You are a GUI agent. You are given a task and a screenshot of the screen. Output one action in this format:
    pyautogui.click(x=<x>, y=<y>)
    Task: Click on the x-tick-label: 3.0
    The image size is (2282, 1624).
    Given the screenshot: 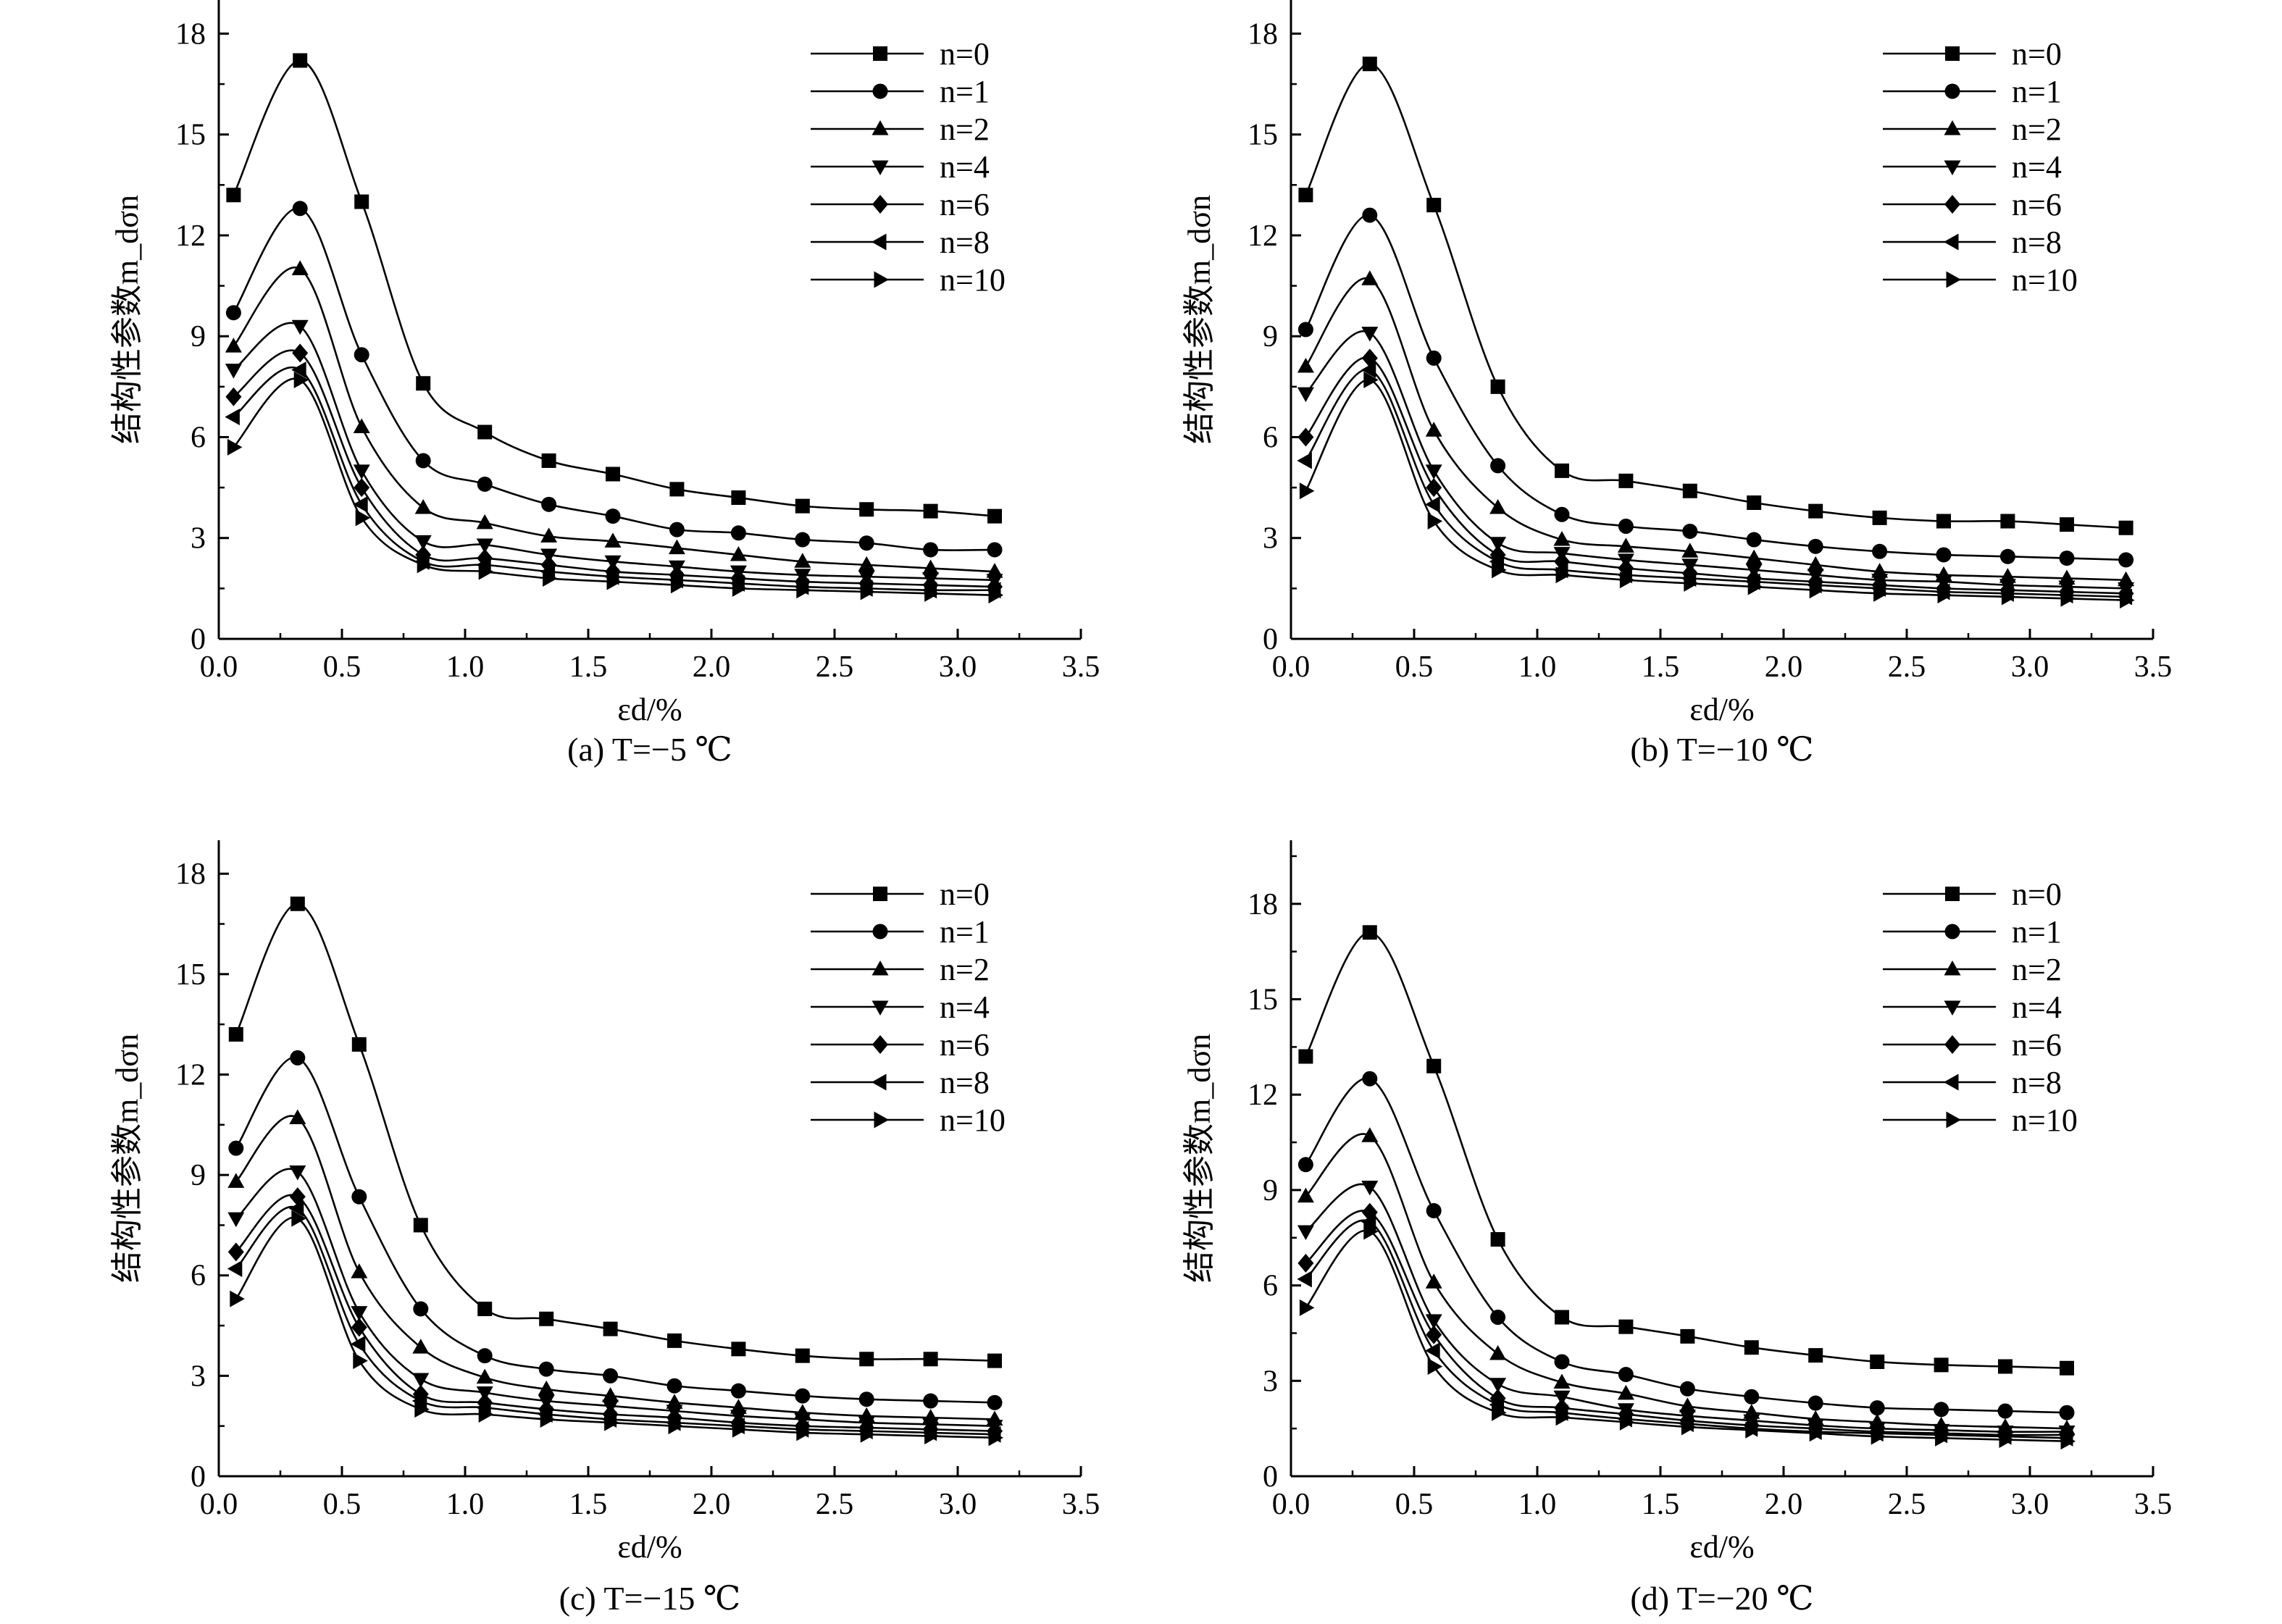 What is the action you would take?
    pyautogui.click(x=958, y=1504)
    